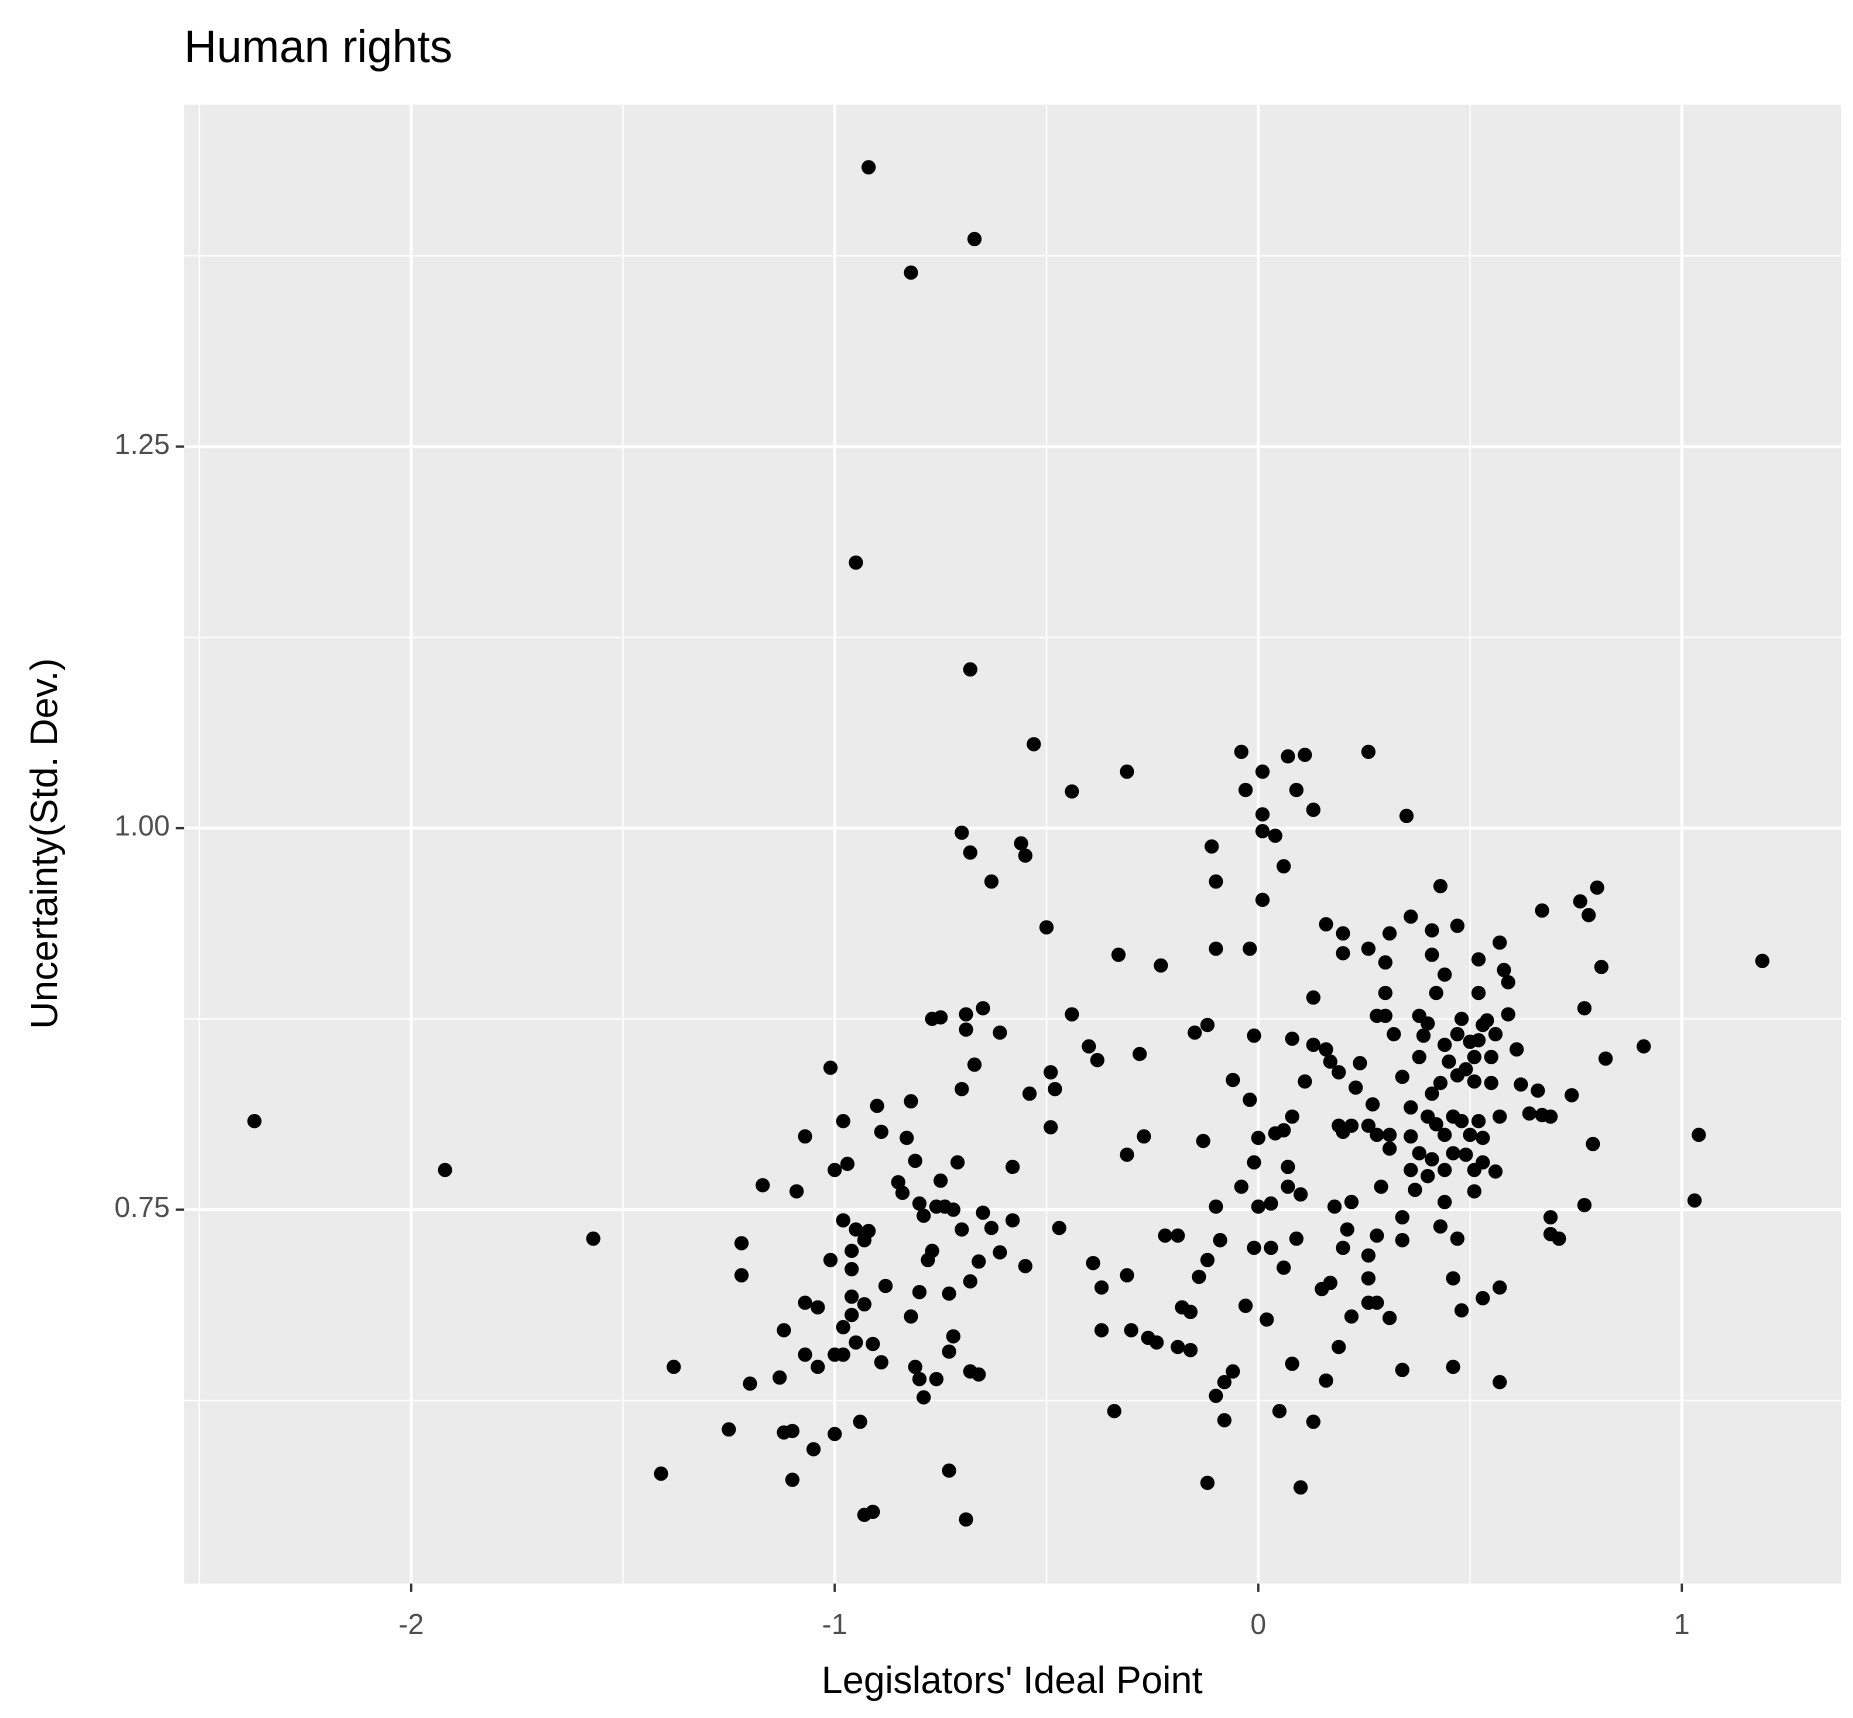 The width and height of the screenshot is (1853, 1718). I want to click on y-tick-label: 1.25, so click(141, 445).